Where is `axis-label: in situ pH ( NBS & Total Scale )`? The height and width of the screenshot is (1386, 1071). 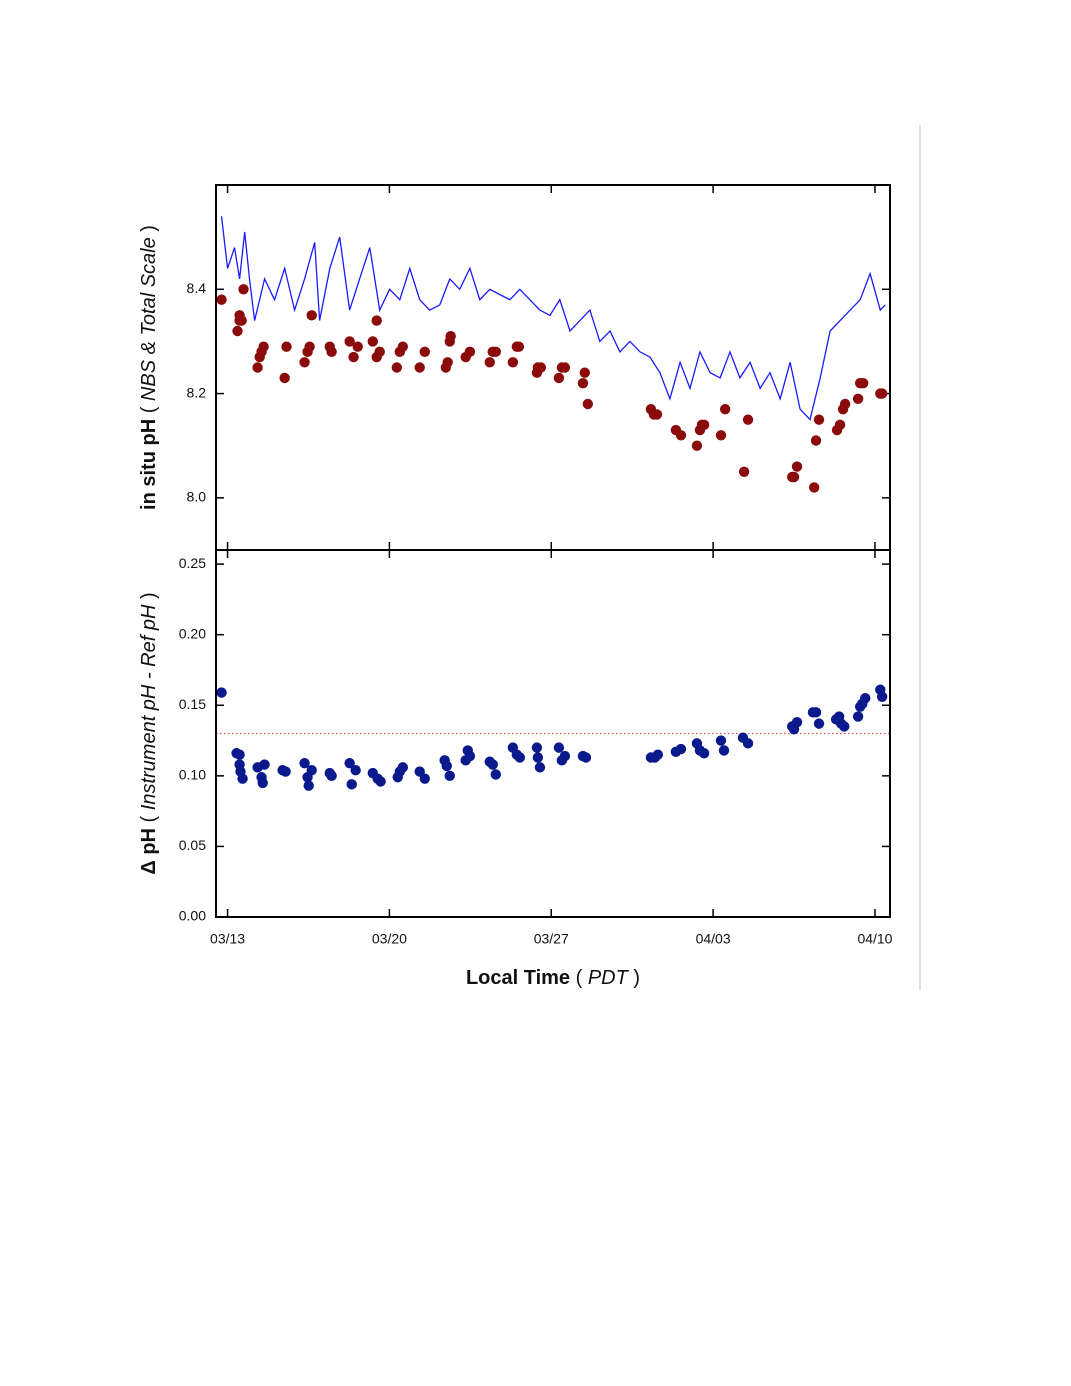
axis-label: in situ pH ( NBS & Total Scale ) is located at coordinates (149, 367).